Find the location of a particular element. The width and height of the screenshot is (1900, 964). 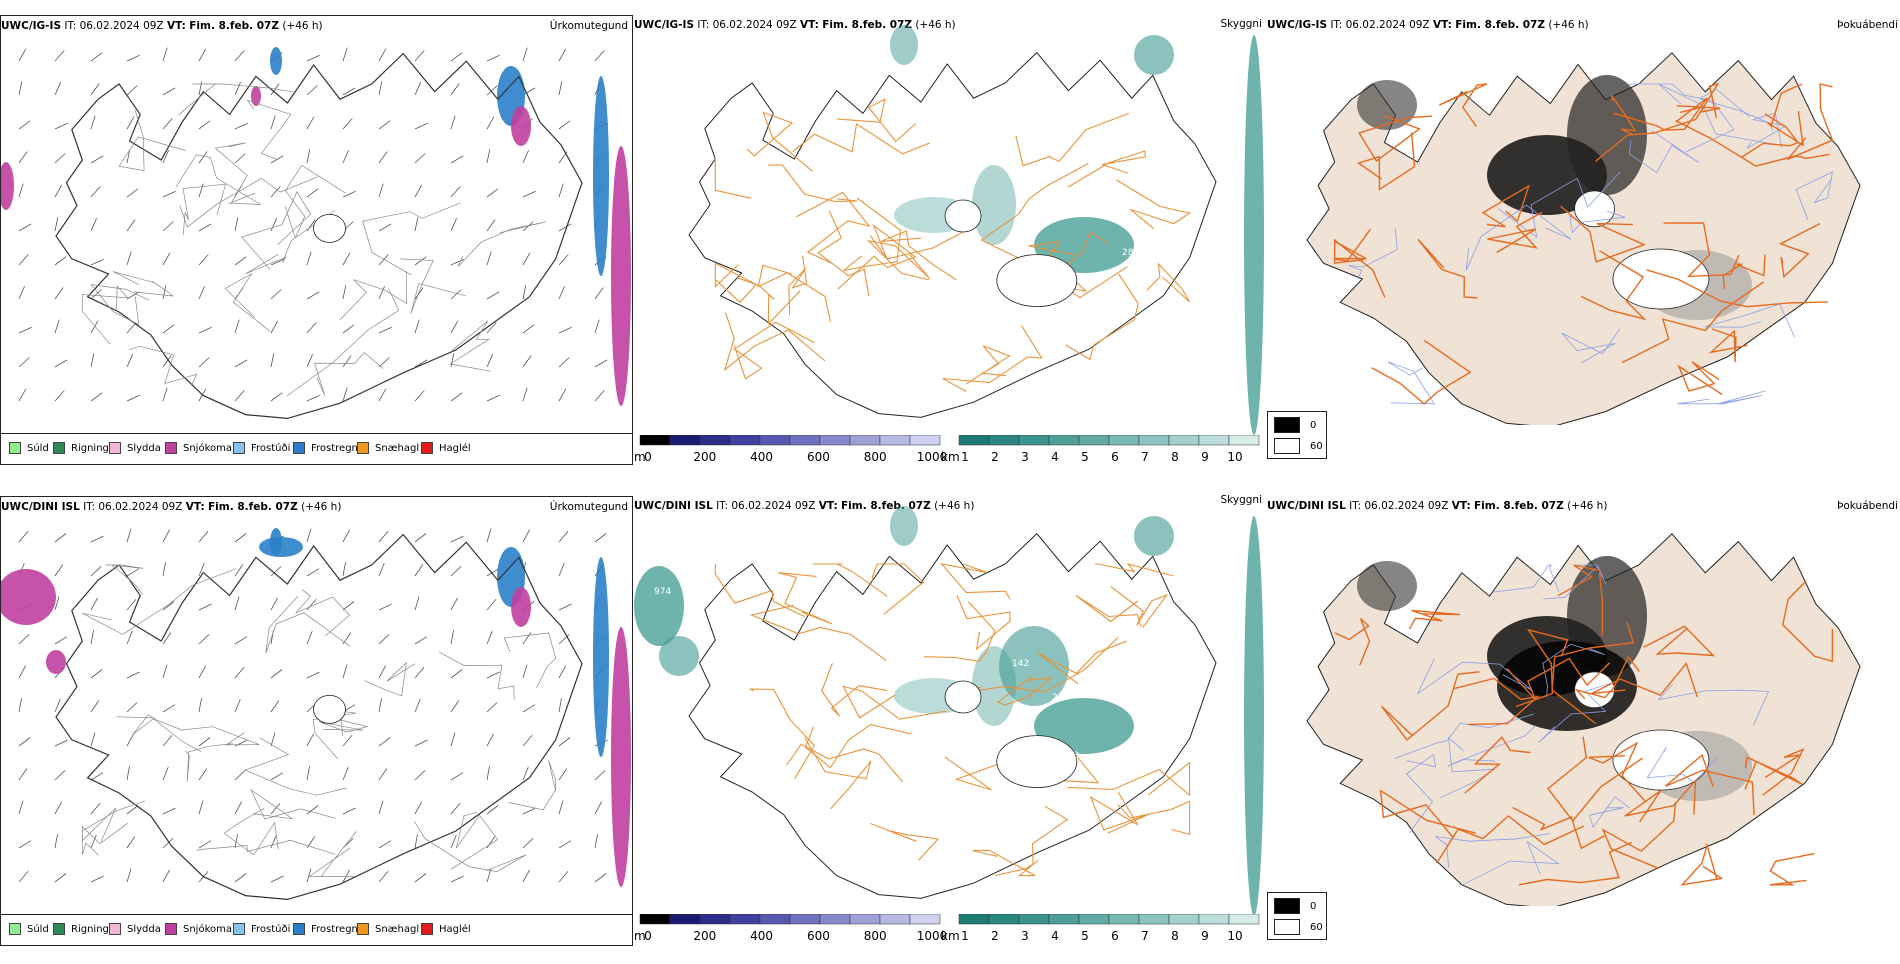

legend-item: 60 is located at coordinates (1298, 446).